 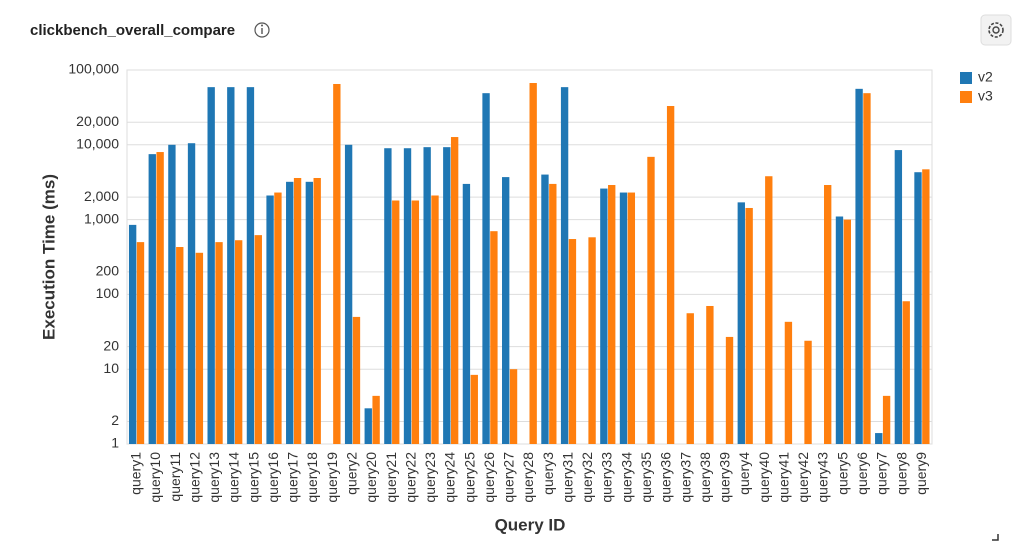 What do you see at coordinates (705, 477) in the screenshot?
I see `x-tick-label: query38` at bounding box center [705, 477].